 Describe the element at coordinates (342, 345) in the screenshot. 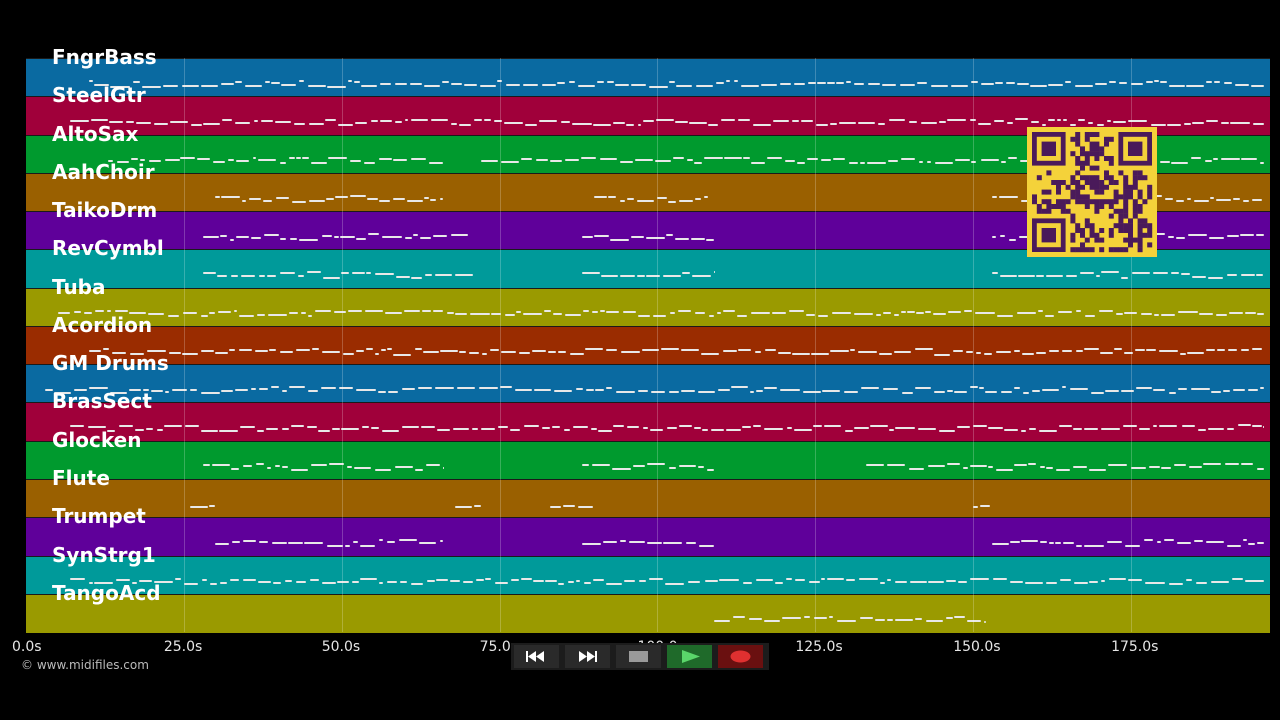

I see `gridline` at that location.